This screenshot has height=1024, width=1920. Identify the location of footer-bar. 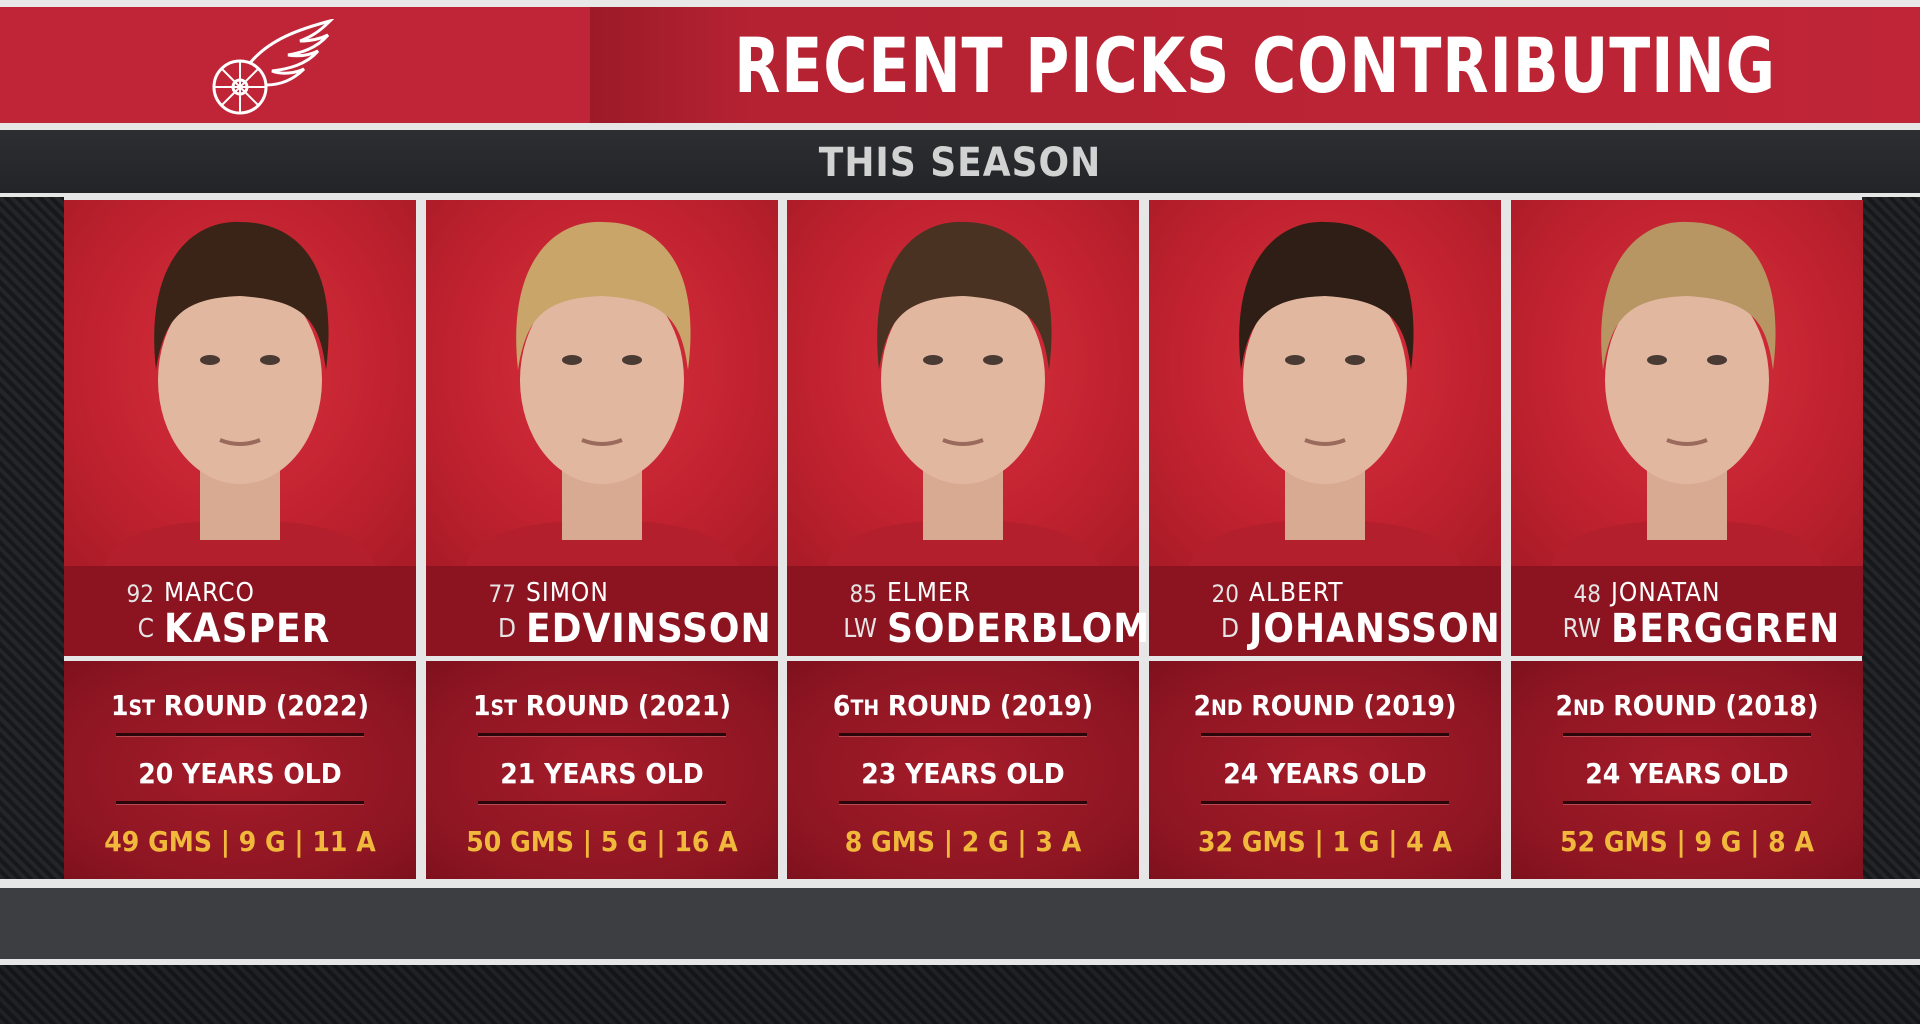
(960, 923).